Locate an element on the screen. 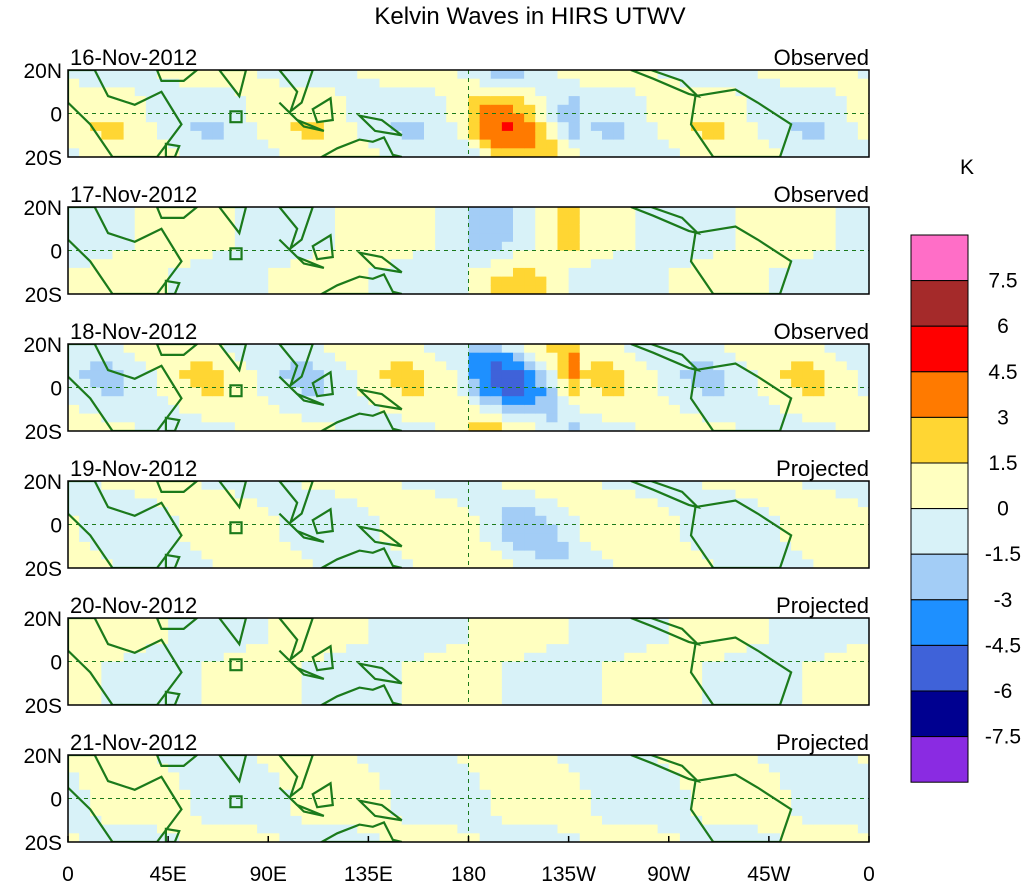 The height and width of the screenshot is (887, 1024). y-tick-label: 0 is located at coordinates (56, 252).